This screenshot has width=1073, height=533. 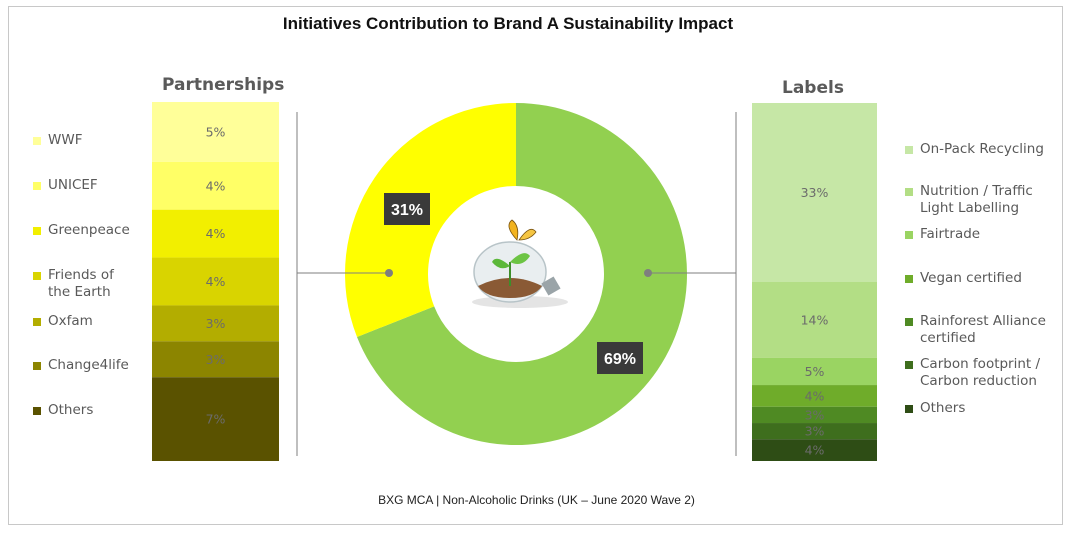 What do you see at coordinates (73, 185) in the screenshot?
I see `partnerships-legend-label: UNICEF` at bounding box center [73, 185].